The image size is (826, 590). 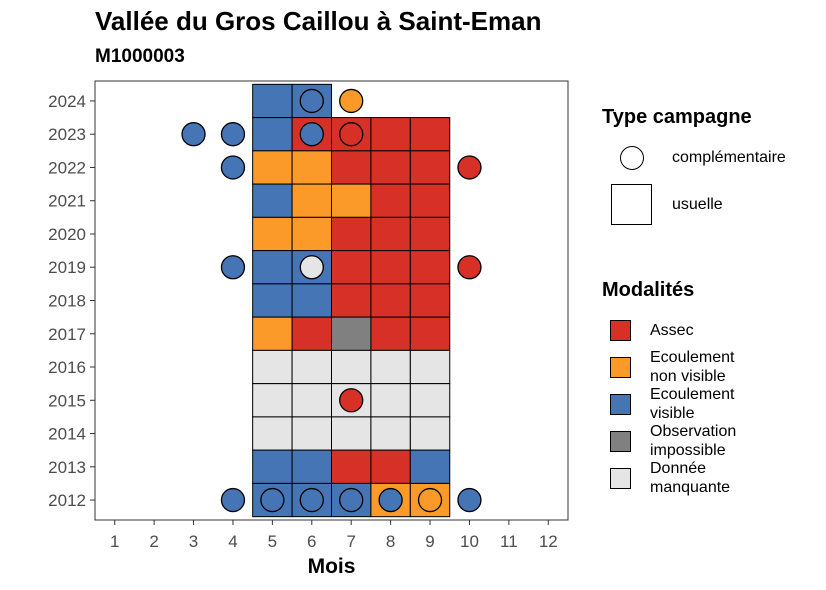 What do you see at coordinates (620, 404) in the screenshot?
I see `legend-swatch-ecoulement-visible` at bounding box center [620, 404].